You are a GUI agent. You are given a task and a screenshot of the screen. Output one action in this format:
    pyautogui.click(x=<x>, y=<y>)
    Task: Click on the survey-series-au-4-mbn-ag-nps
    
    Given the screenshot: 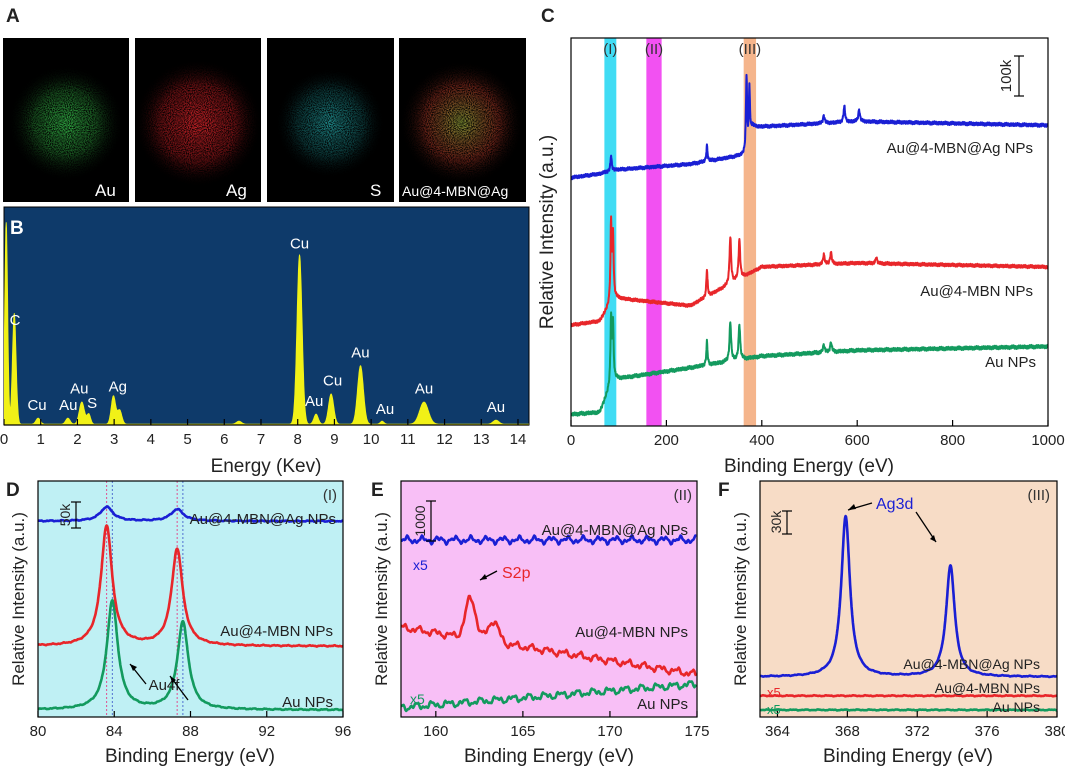 What is the action you would take?
    pyautogui.click(x=809, y=127)
    